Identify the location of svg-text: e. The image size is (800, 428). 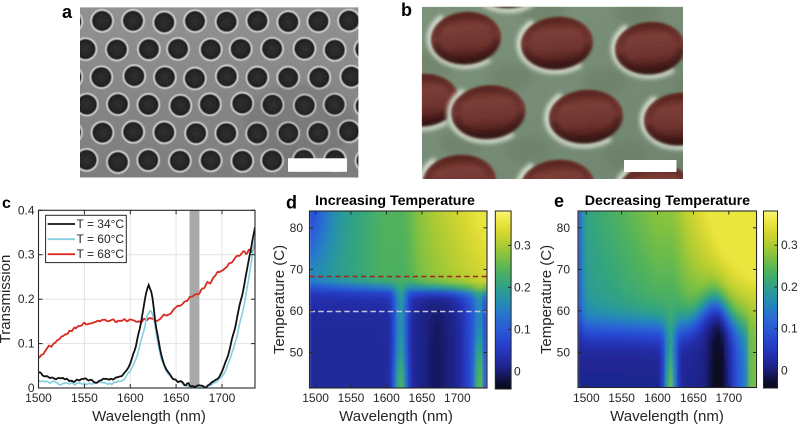
(559, 201).